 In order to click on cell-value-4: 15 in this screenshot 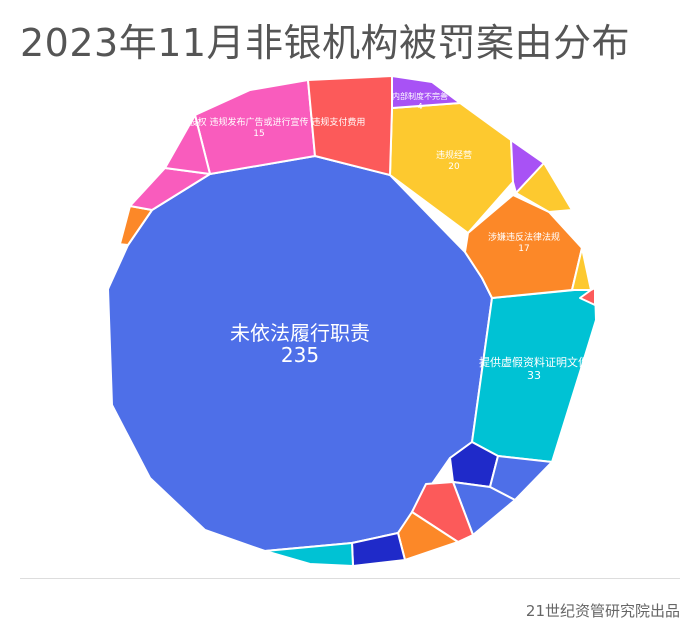, I will do `click(258, 134)`.